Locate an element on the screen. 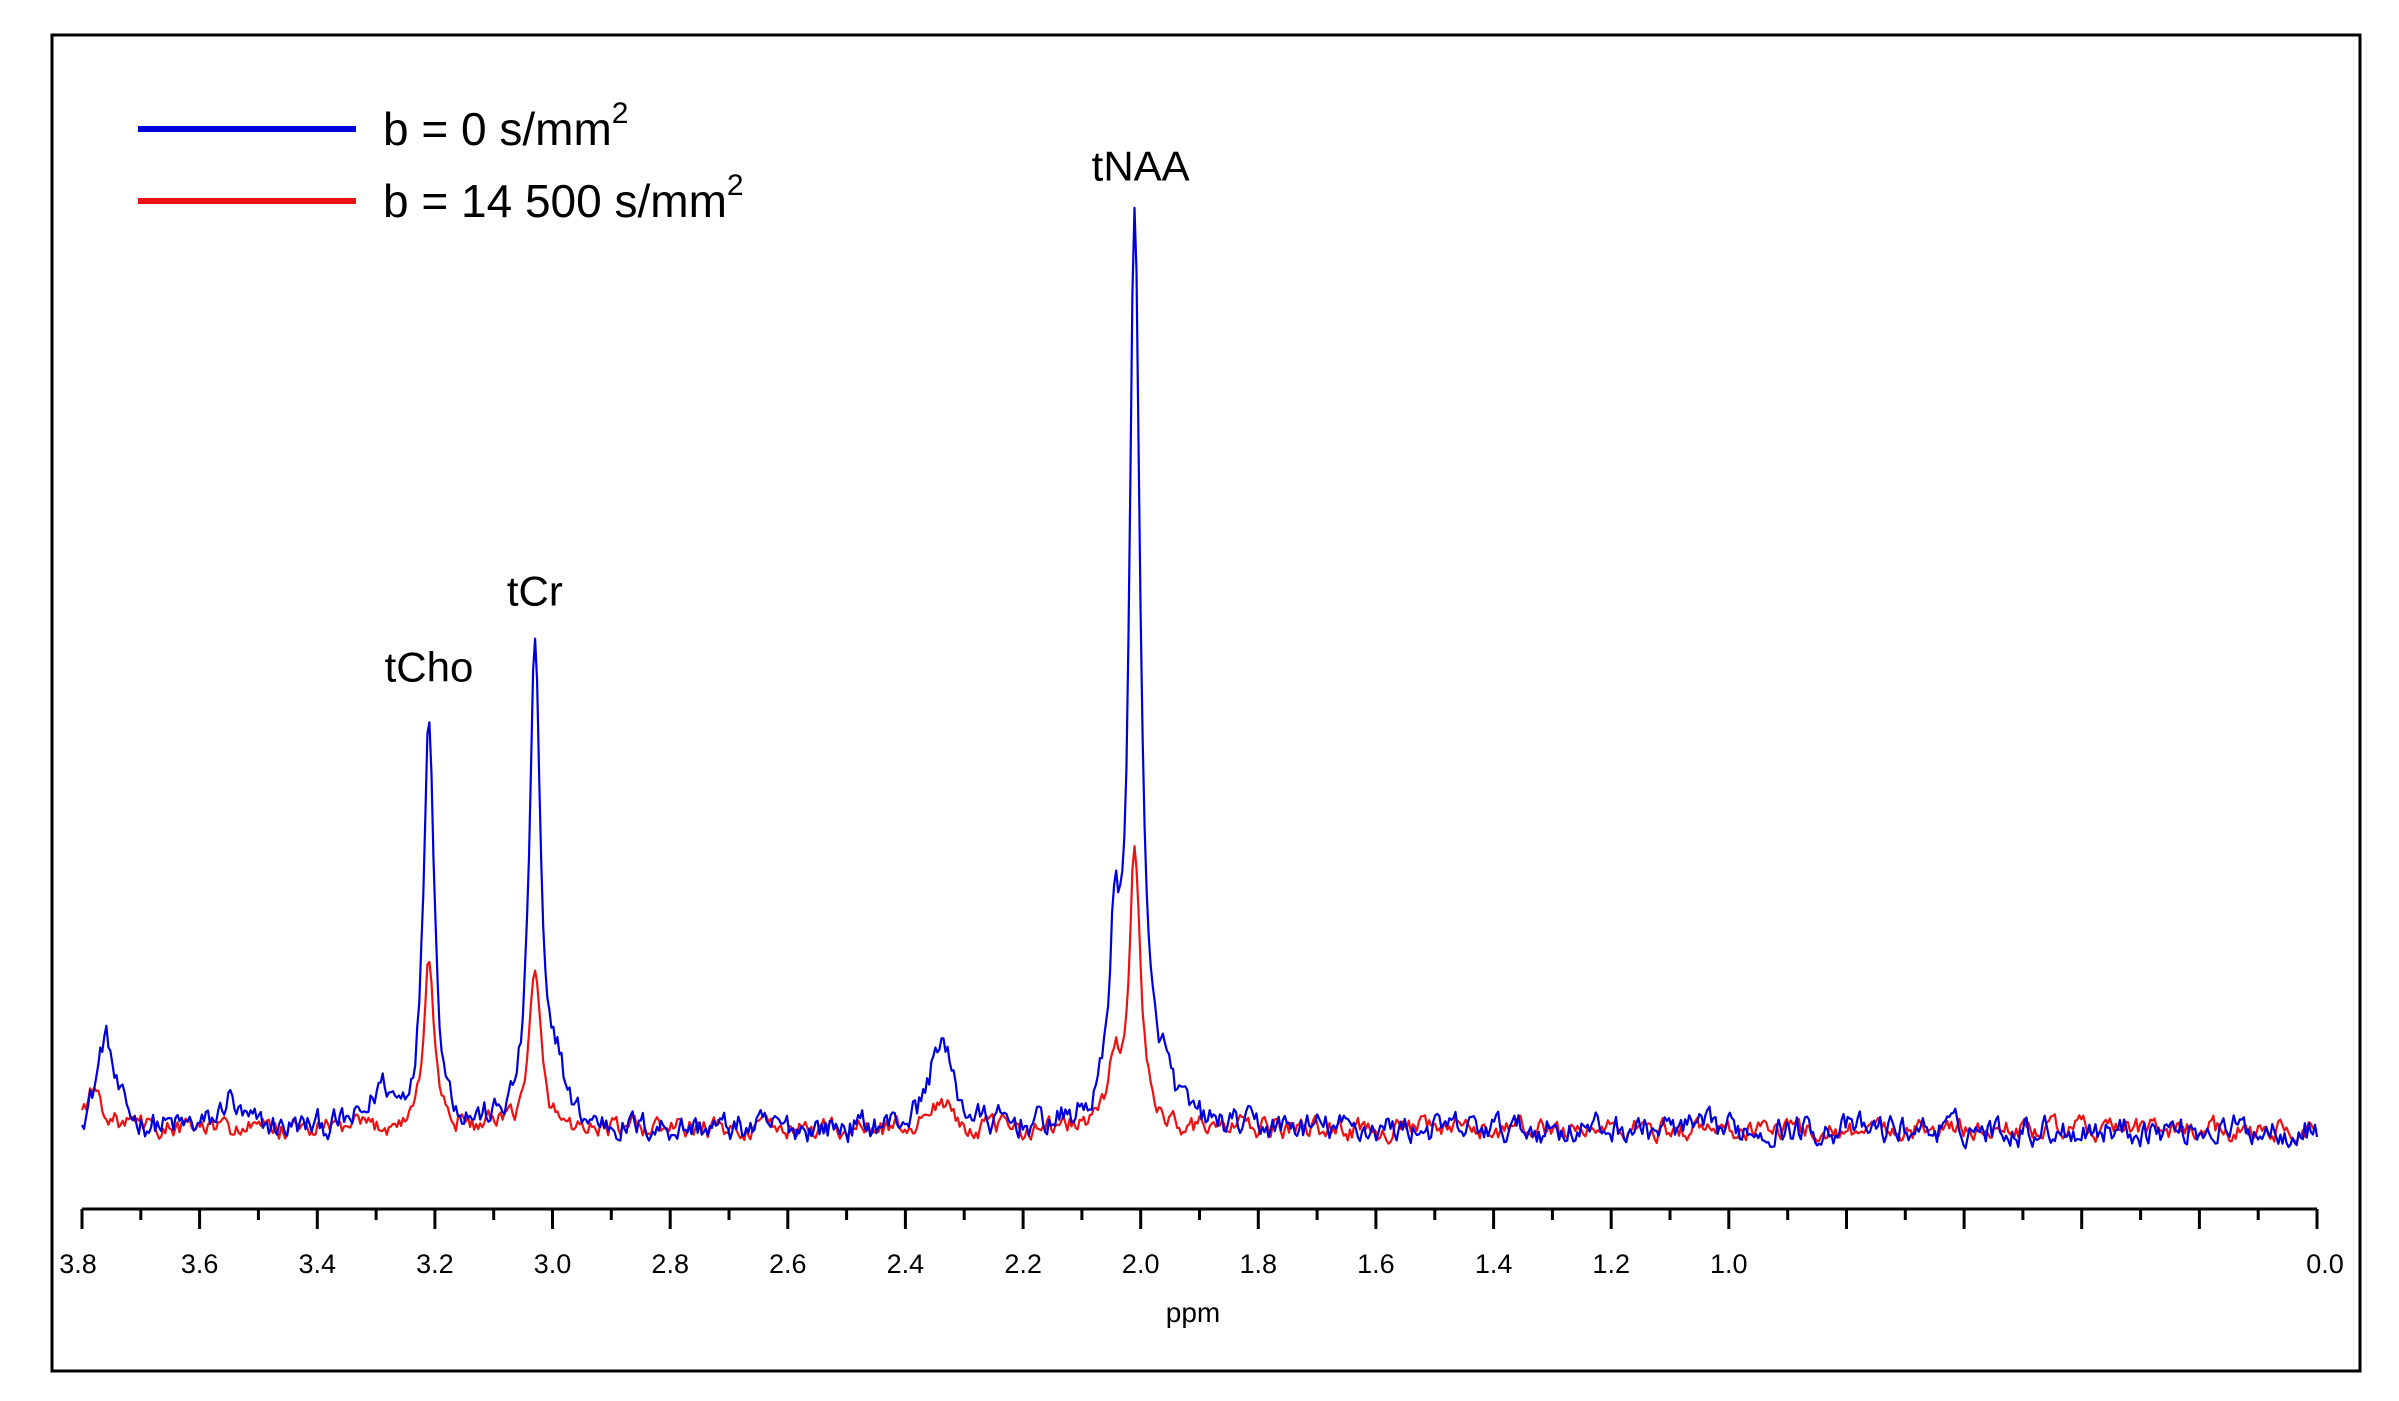 The height and width of the screenshot is (1401, 2399). legend-label-b14500: b = 14 500 s/mm2 is located at coordinates (563, 198).